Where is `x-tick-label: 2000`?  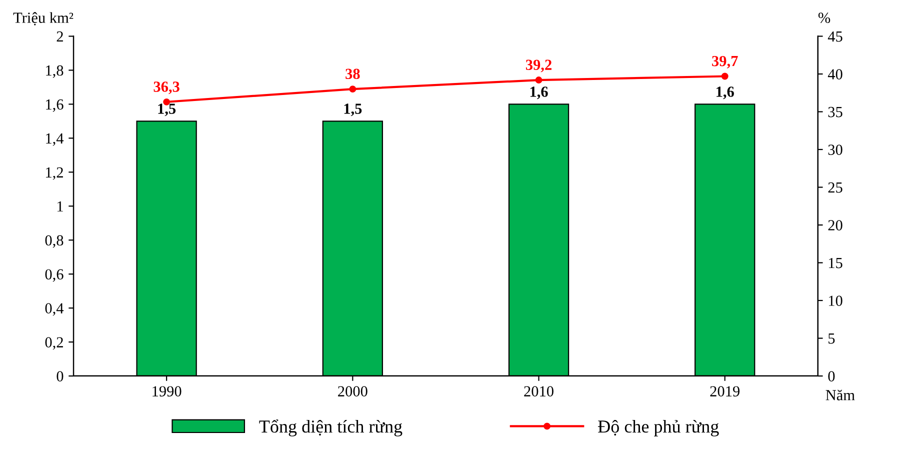
x-tick-label: 2000 is located at coordinates (353, 391).